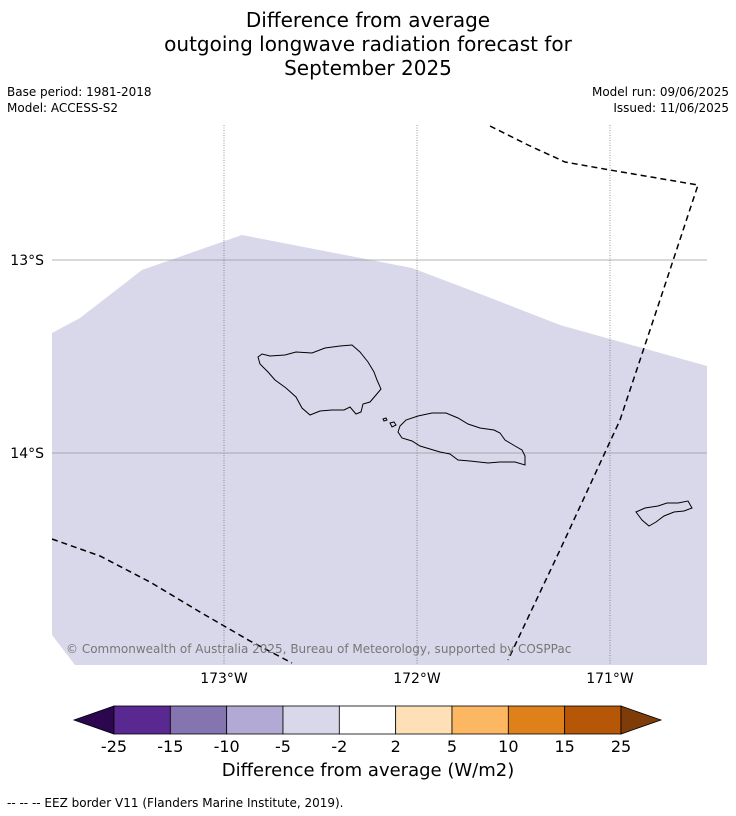  What do you see at coordinates (227, 746) in the screenshot?
I see `colorbar-tick: -10` at bounding box center [227, 746].